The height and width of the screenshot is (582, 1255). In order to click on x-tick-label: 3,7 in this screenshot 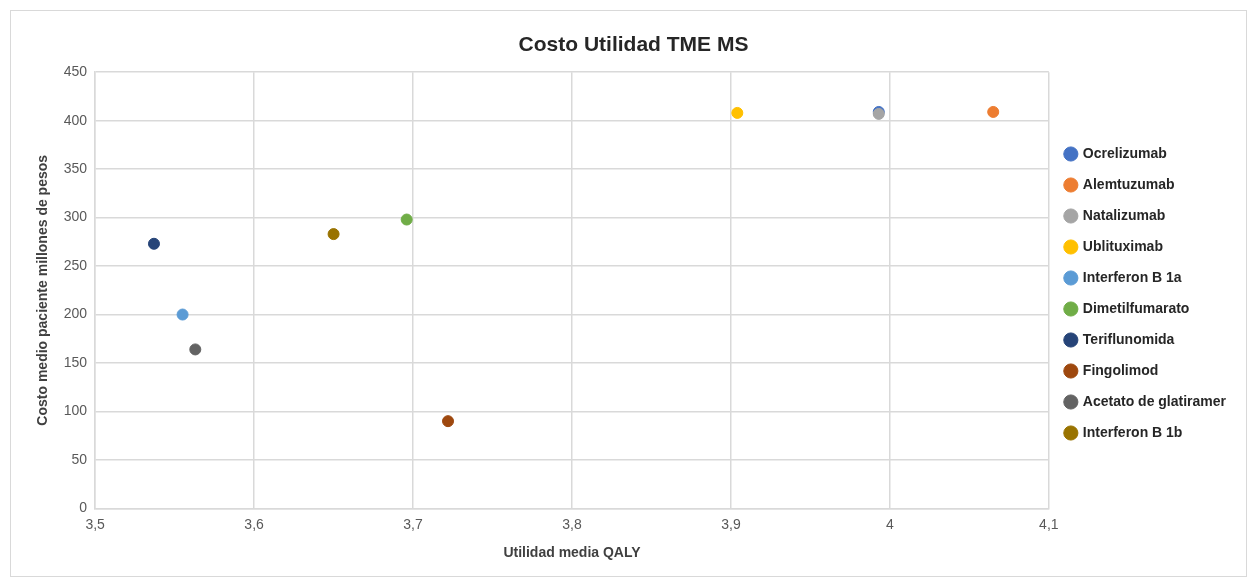, I will do `click(413, 523)`.